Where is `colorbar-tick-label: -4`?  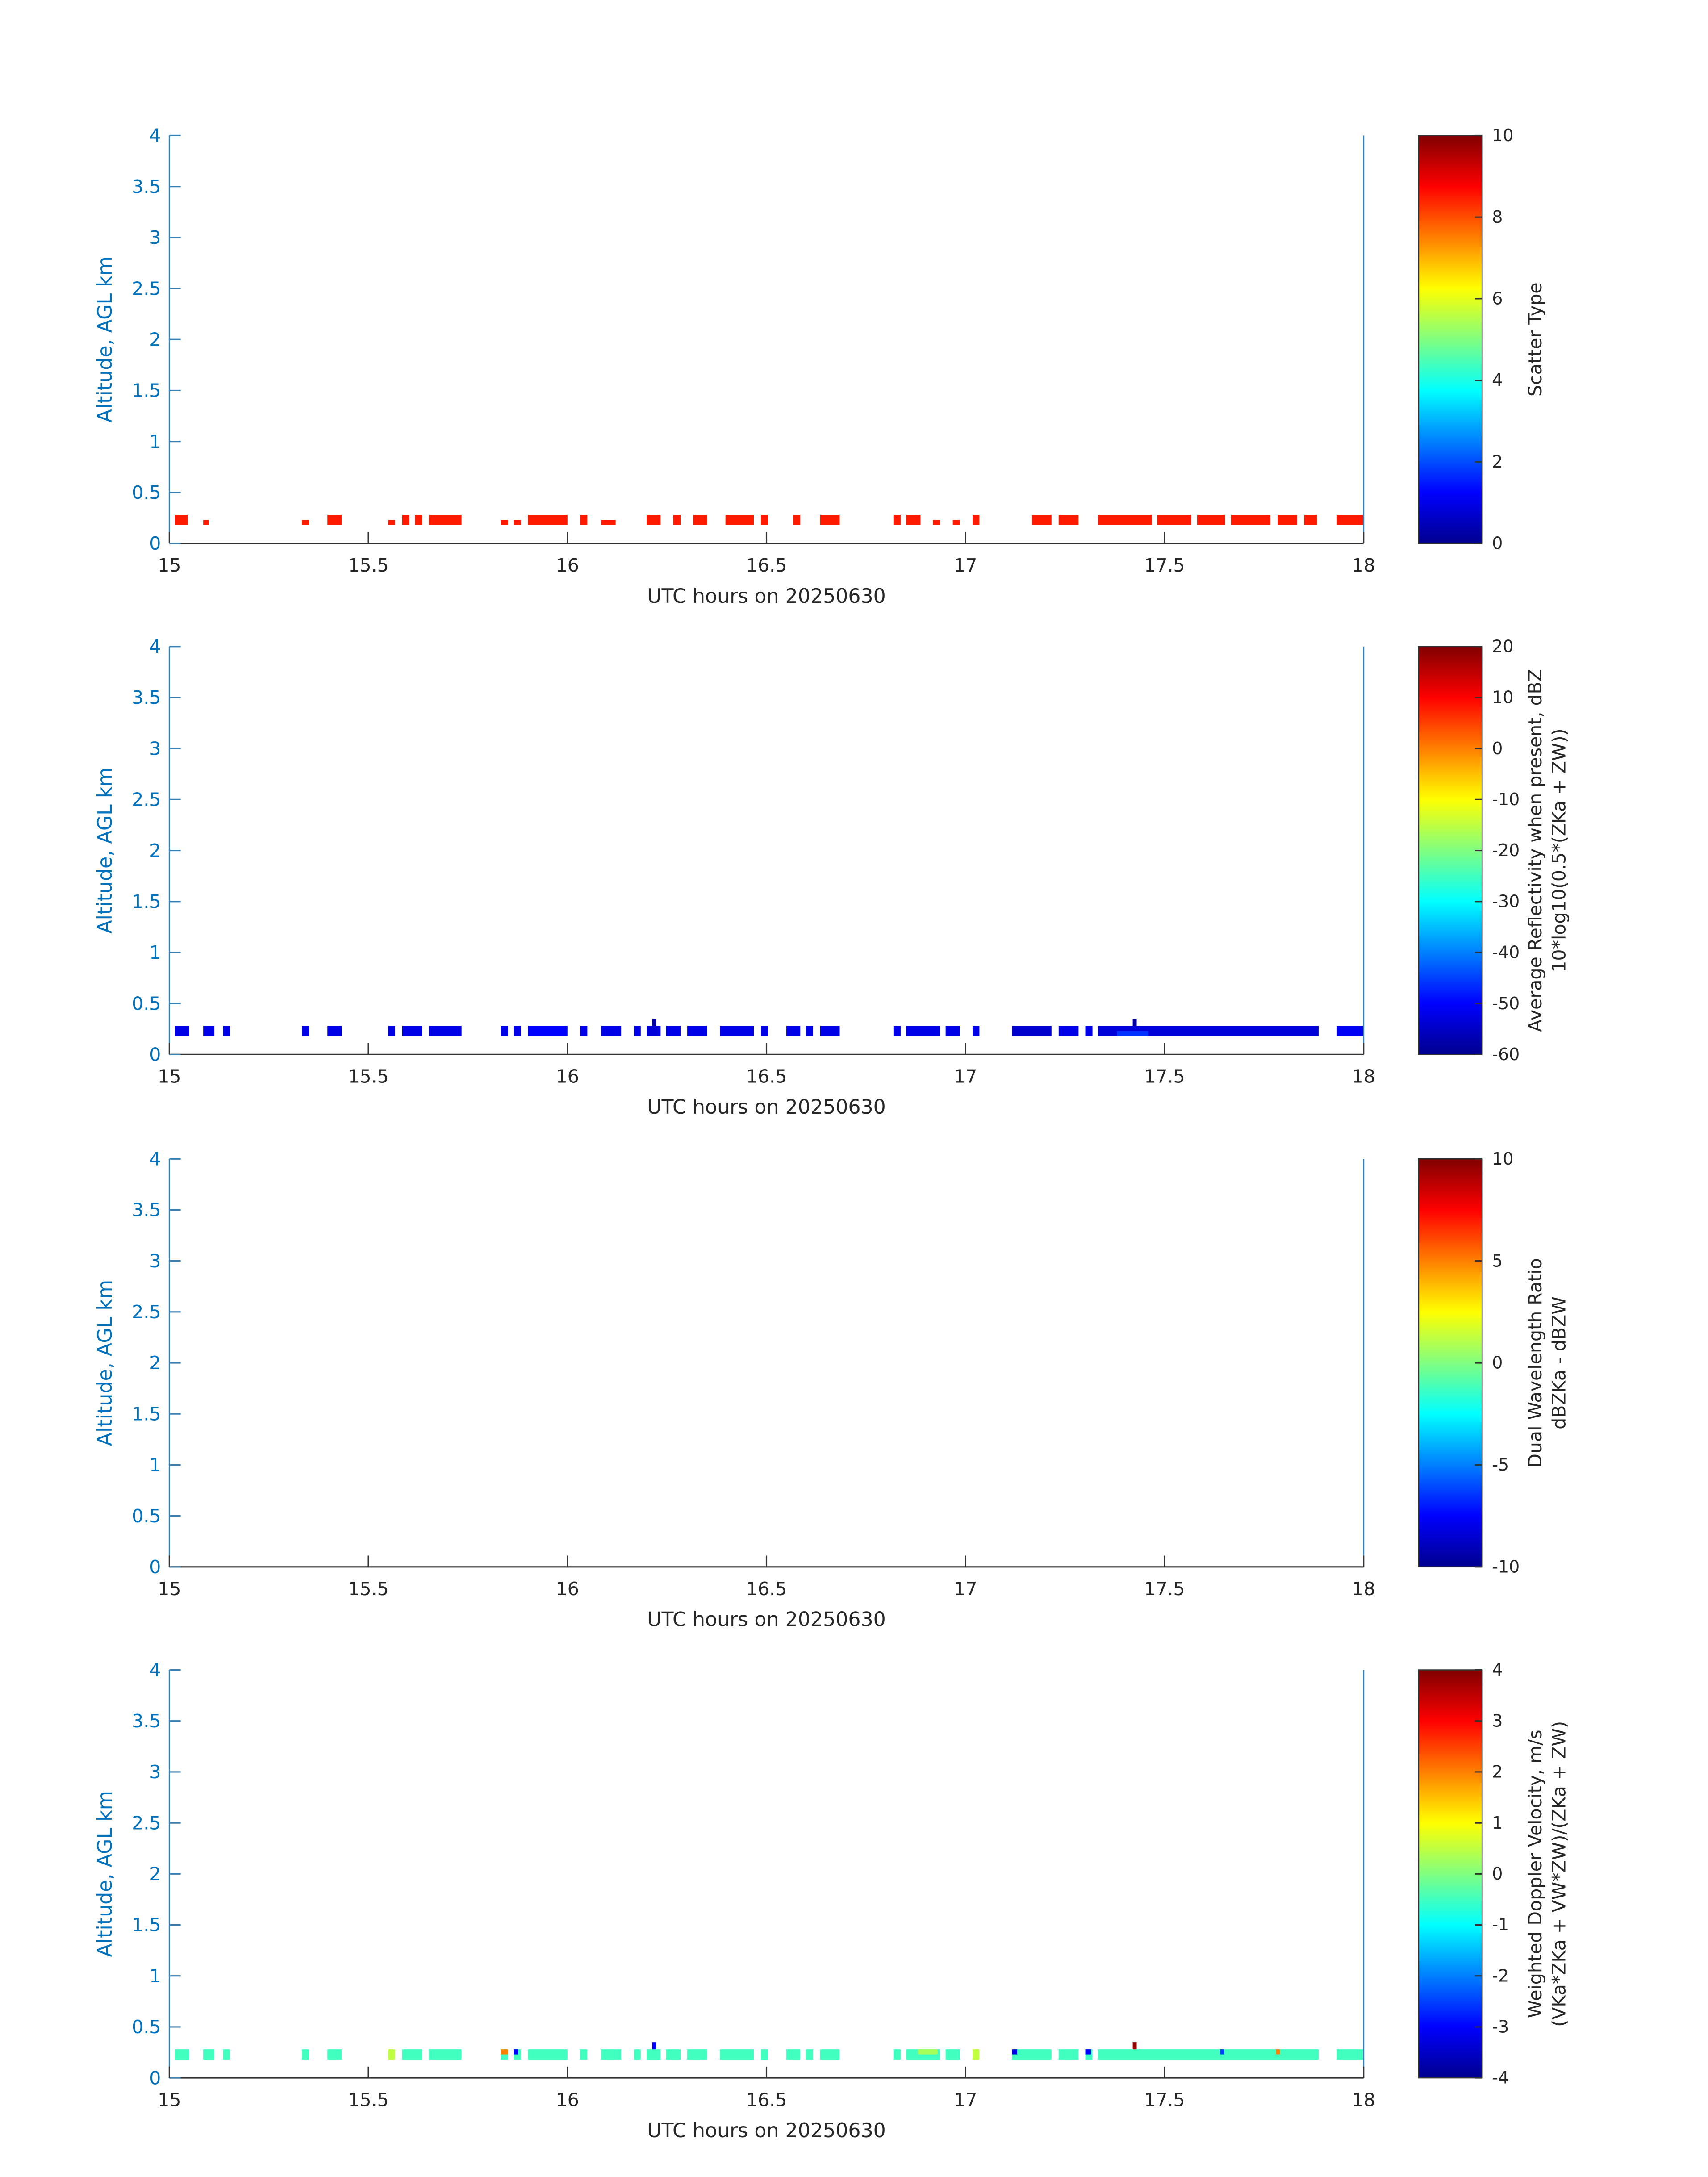
colorbar-tick-label: -4 is located at coordinates (1500, 2078).